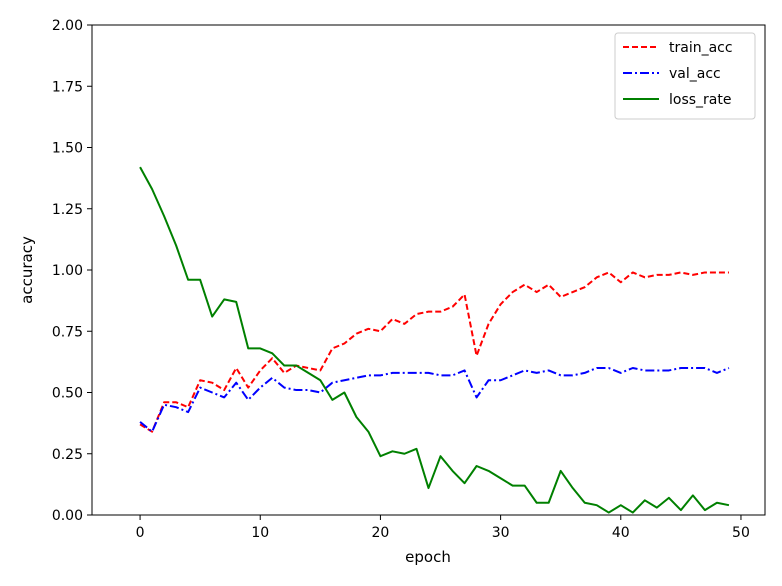 This screenshot has width=782, height=586. What do you see at coordinates (67, 332) in the screenshot?
I see `y-tick-label: 0.75` at bounding box center [67, 332].